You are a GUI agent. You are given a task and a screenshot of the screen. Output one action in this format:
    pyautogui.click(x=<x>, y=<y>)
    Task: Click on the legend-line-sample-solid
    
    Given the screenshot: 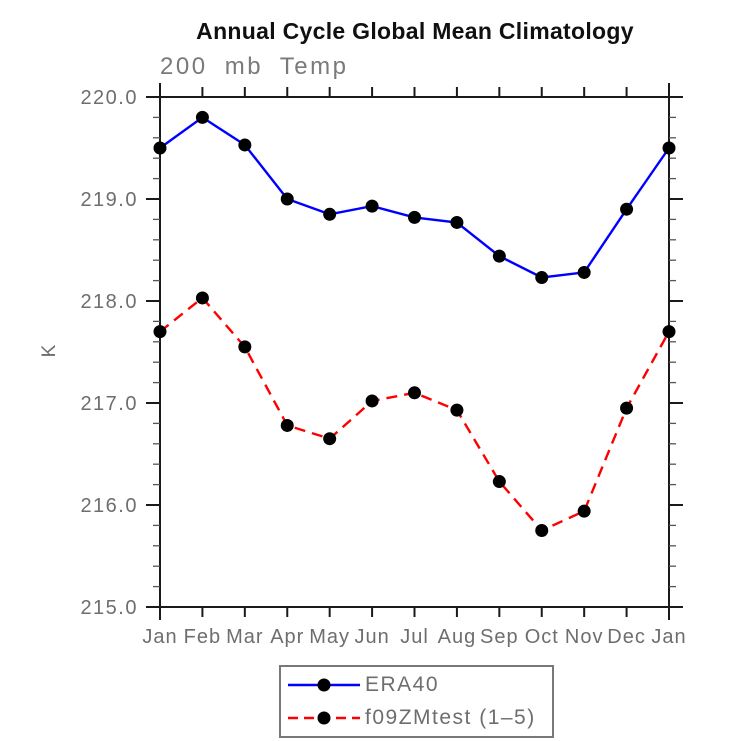 What is the action you would take?
    pyautogui.click(x=324, y=685)
    